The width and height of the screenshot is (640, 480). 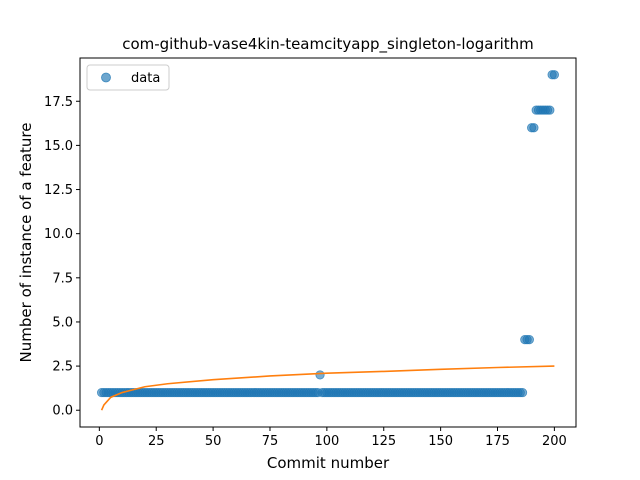 I want to click on trend-line, so click(x=327, y=388).